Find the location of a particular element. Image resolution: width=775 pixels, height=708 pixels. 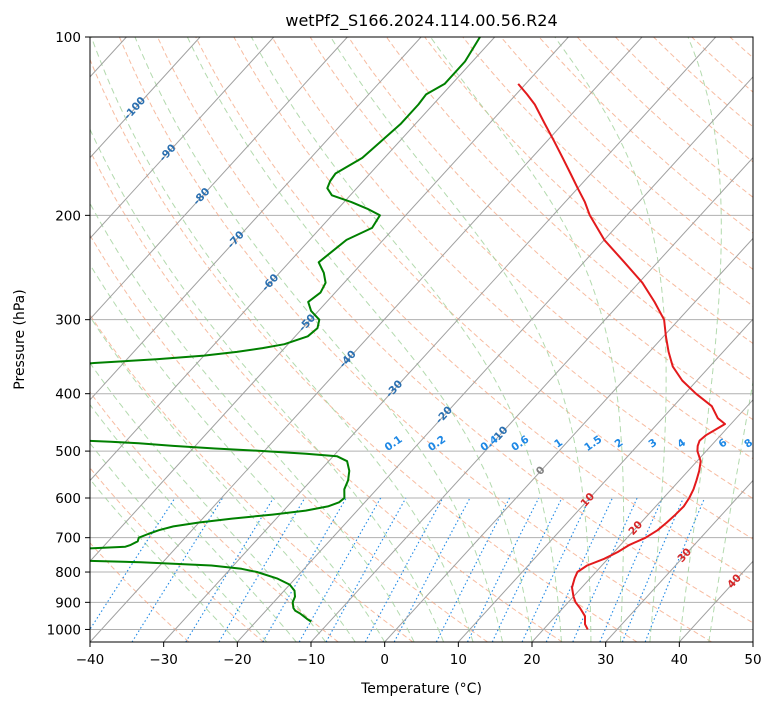

x-tick-label: 40 is located at coordinates (679, 660).